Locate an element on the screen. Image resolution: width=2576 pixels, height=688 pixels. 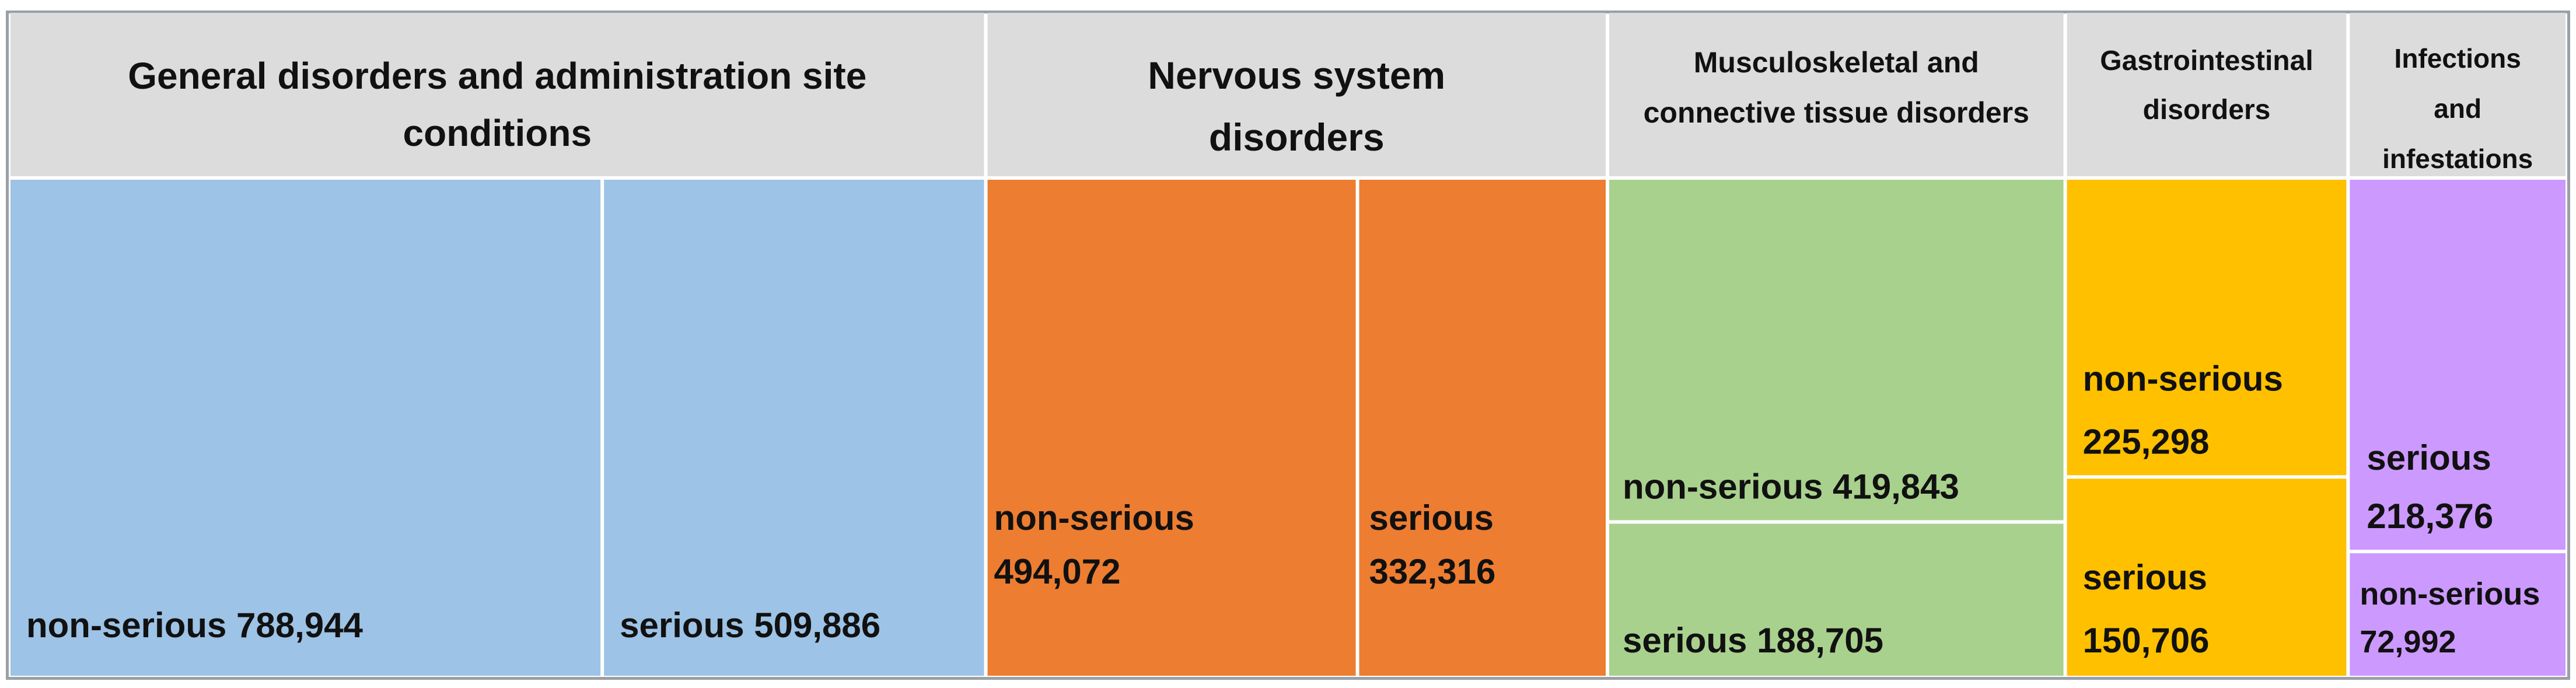
general-disorders-and-administration-site-conditions-header is located at coordinates (497, 94).